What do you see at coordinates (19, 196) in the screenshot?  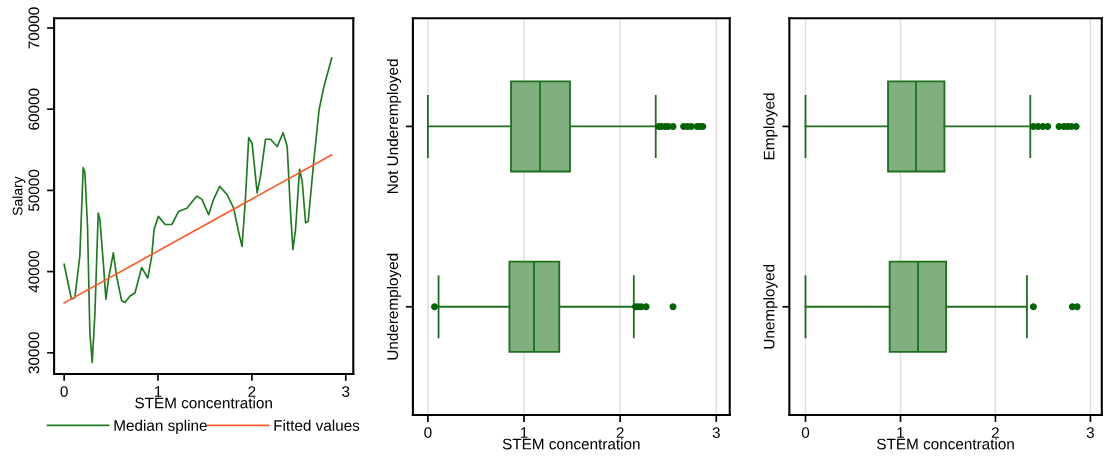 I see `y-axis-title: Salary` at bounding box center [19, 196].